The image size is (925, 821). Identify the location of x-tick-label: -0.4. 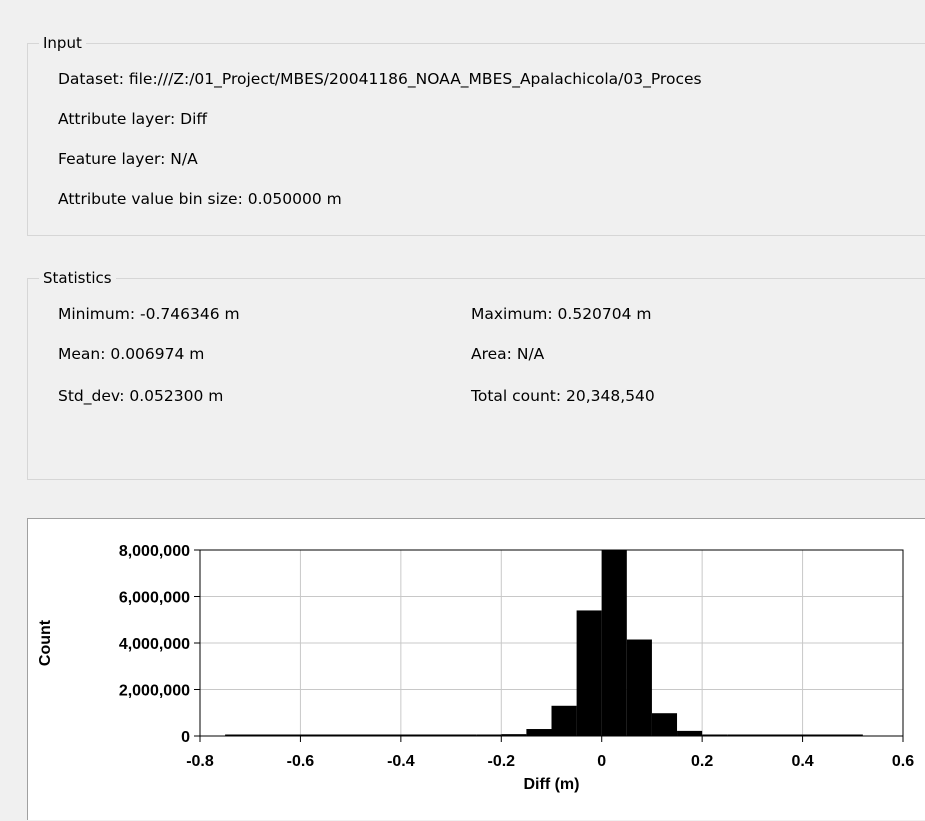
(401, 761).